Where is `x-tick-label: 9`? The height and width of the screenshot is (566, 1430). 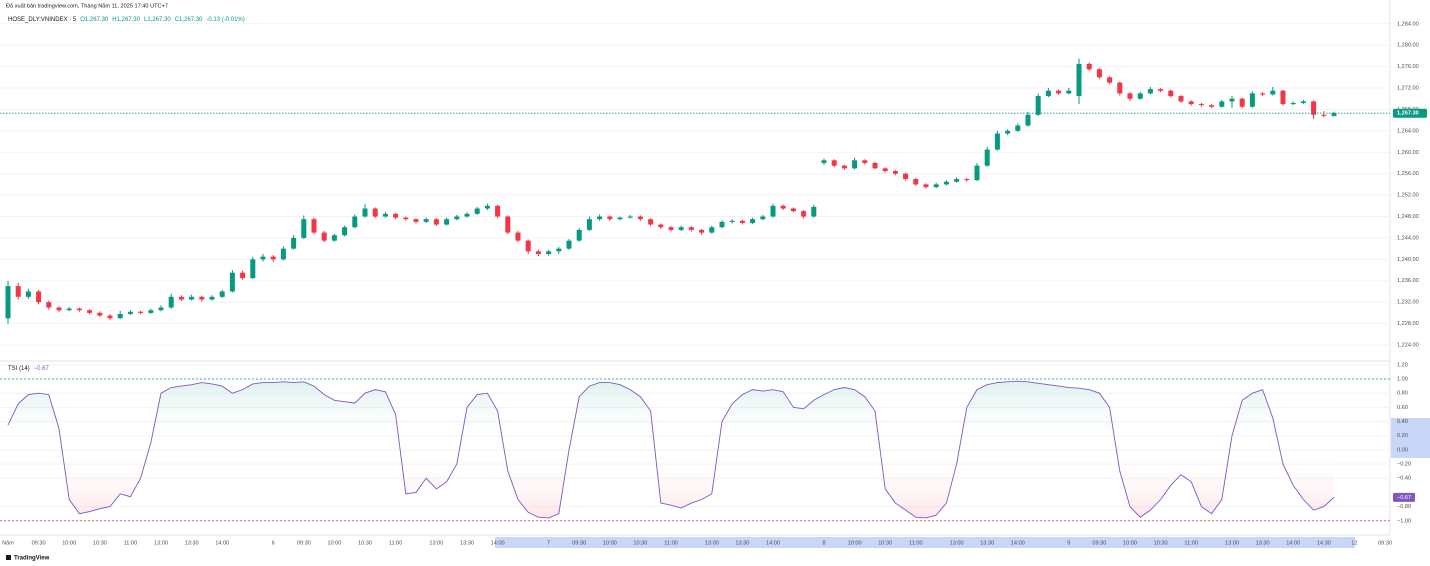 x-tick-label: 9 is located at coordinates (1068, 543).